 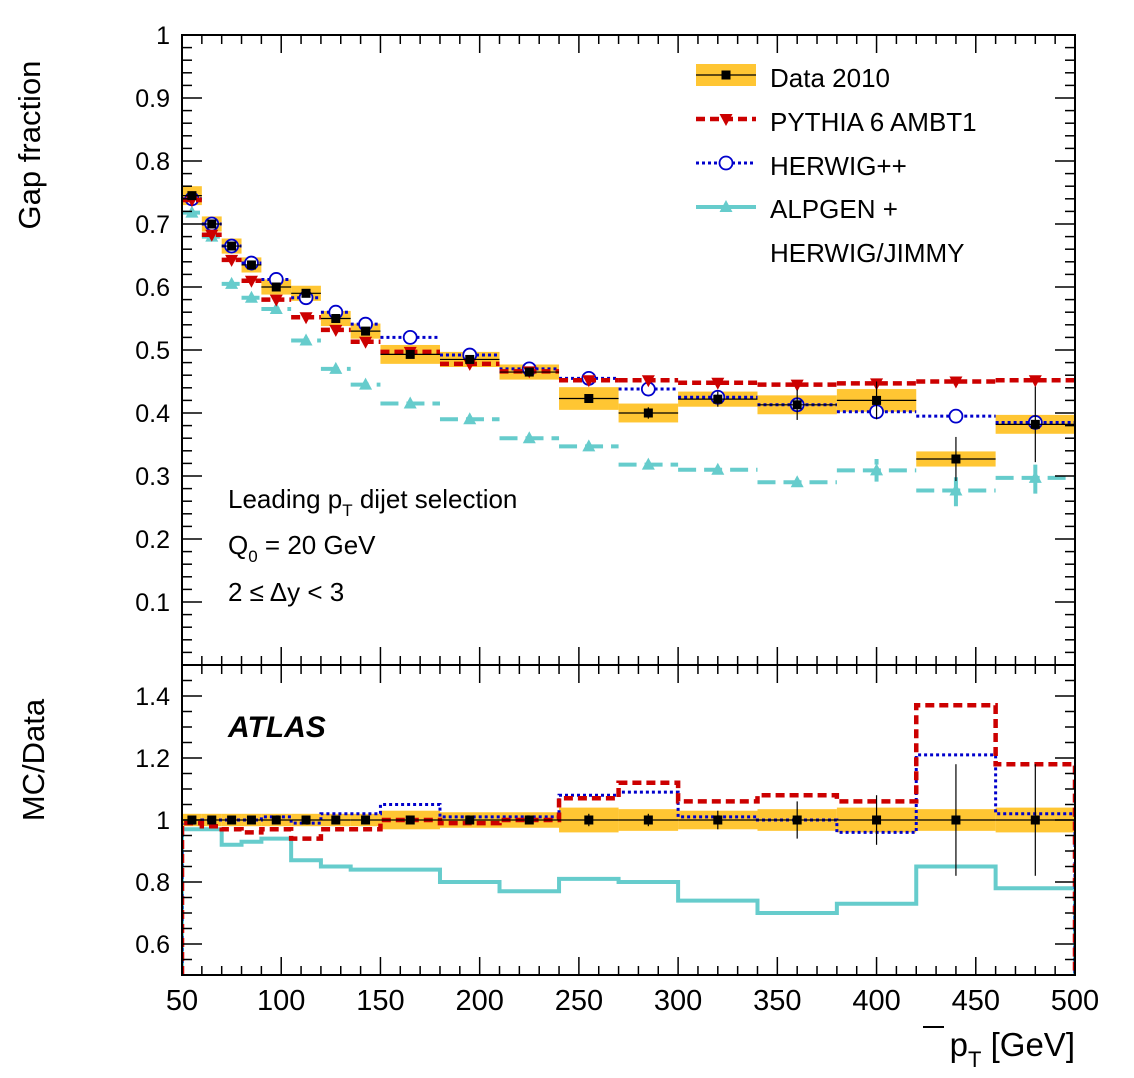 I want to click on legend-pythia-marker, so click(x=726, y=120).